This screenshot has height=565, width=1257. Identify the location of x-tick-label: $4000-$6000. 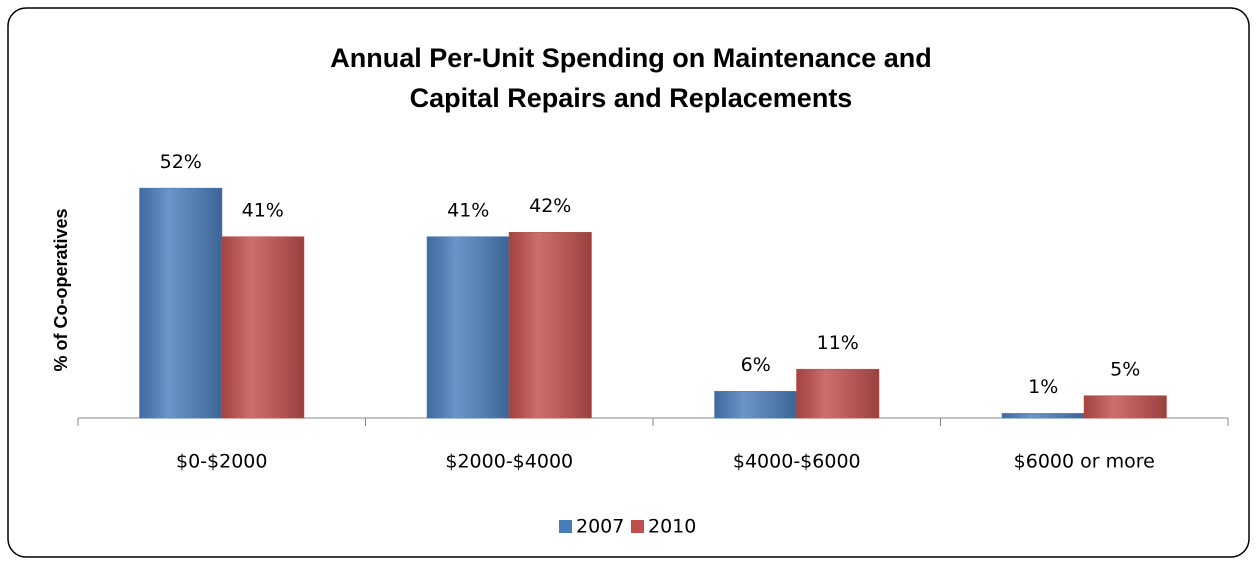
(797, 462).